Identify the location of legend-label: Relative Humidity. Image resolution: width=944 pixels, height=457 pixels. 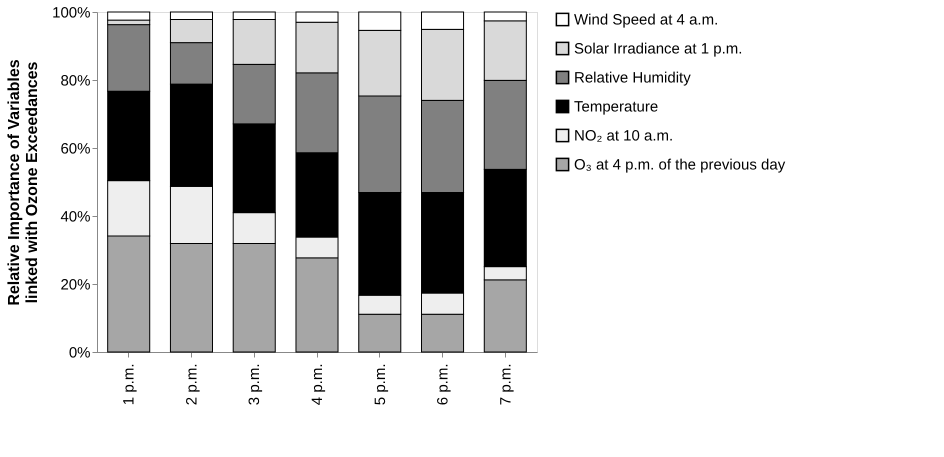
(633, 78).